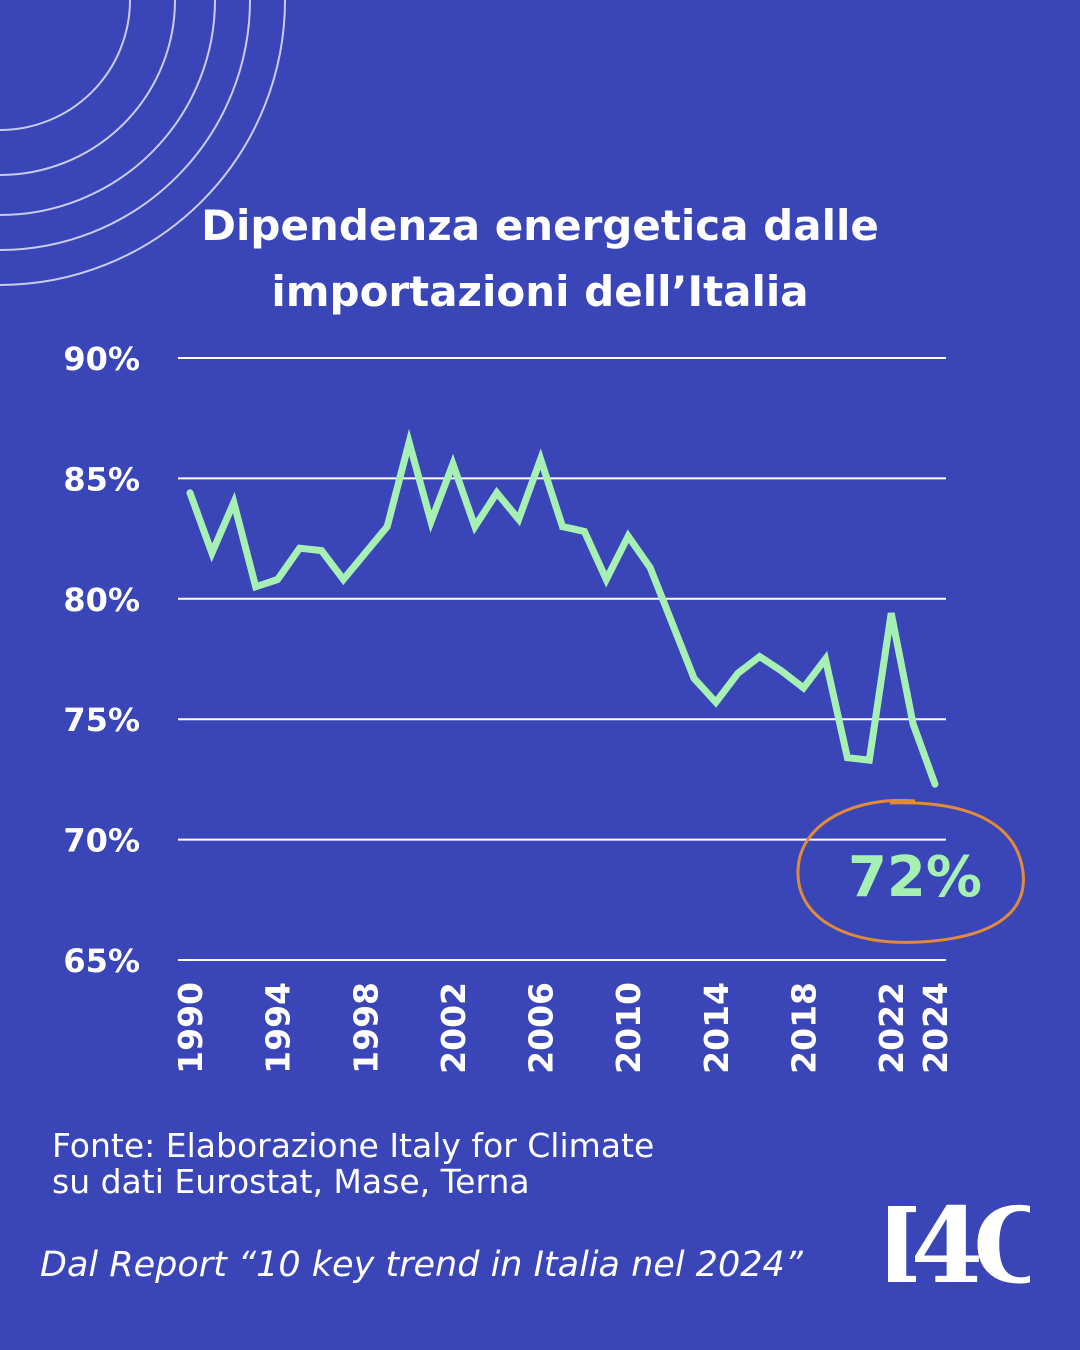 This screenshot has height=1350, width=1080. I want to click on y-axis-ticks: 90% 85% 80% 75% 70% 65%, so click(101, 660).